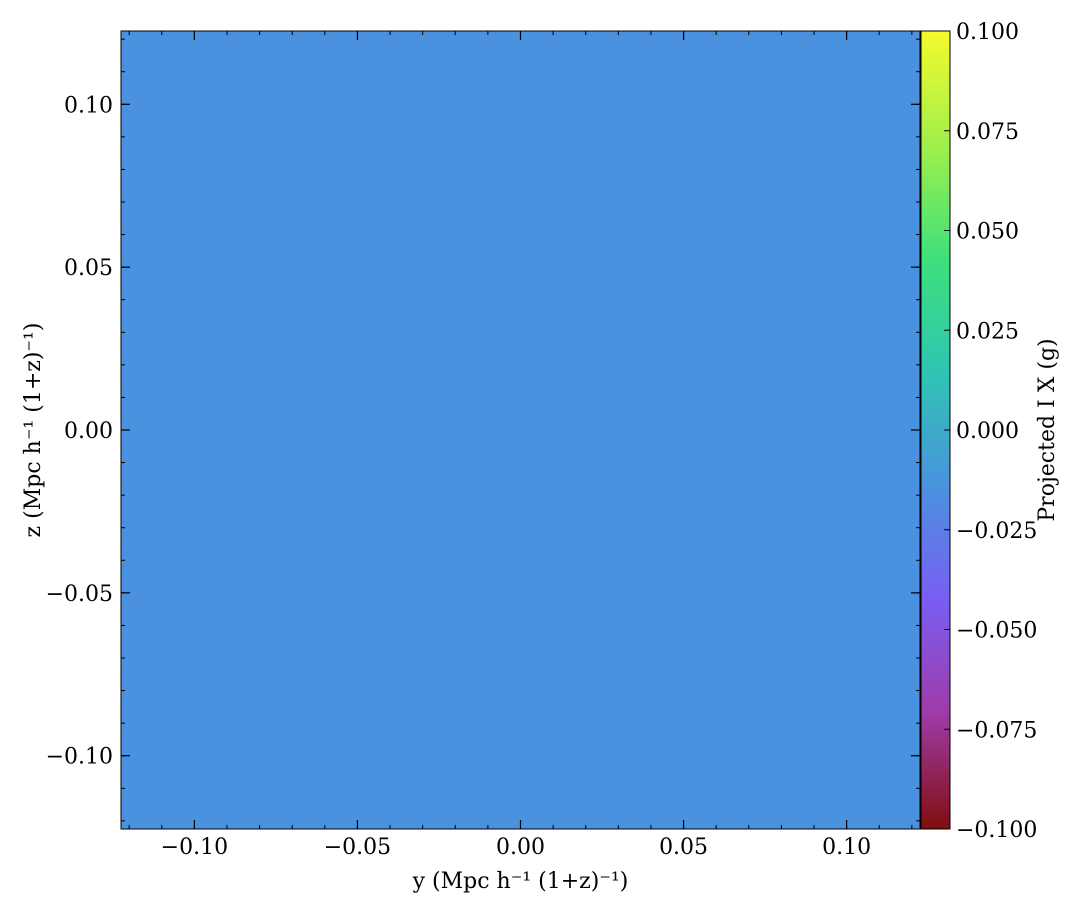 This screenshot has height=920, width=1085. Describe the element at coordinates (1047, 429) in the screenshot. I see `colorbar-label: Projected I X (g)` at that location.